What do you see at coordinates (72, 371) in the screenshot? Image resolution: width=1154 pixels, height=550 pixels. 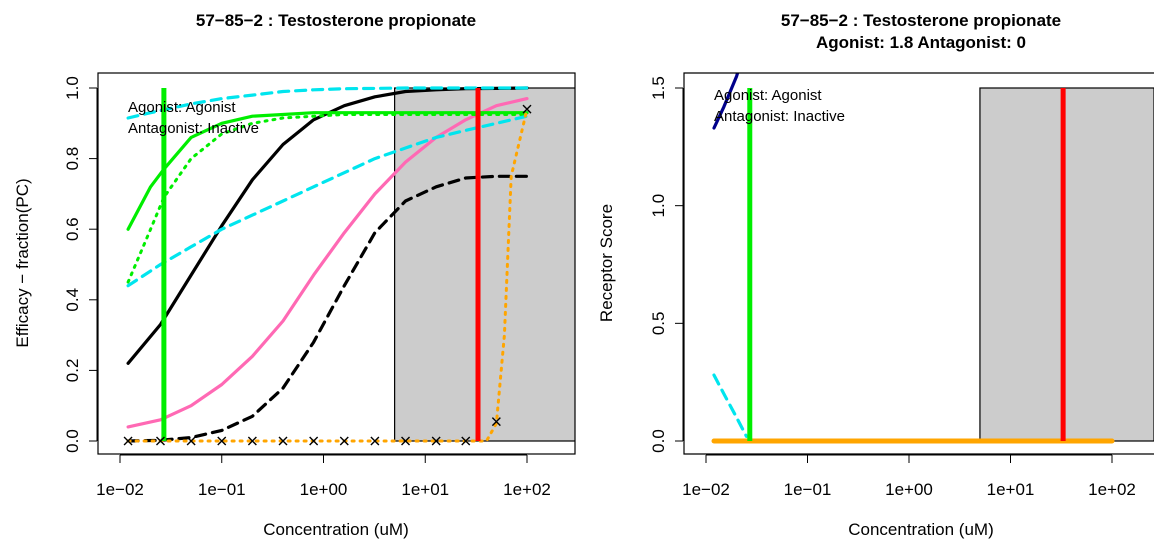 I see `y-tick-label: 0.2` at bounding box center [72, 371].